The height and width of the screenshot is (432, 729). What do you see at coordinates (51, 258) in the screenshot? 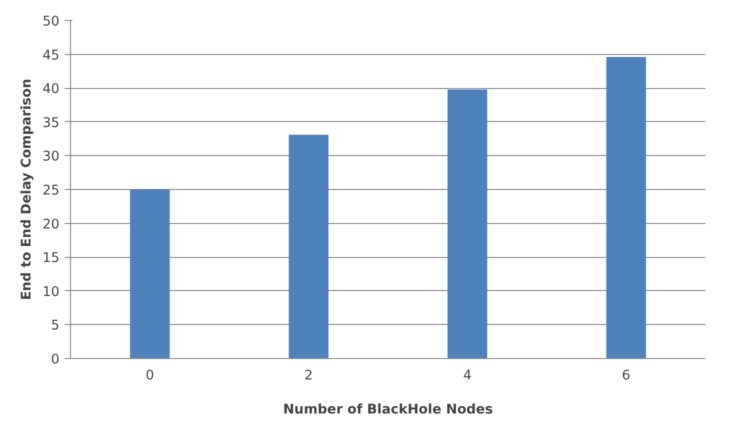
I see `y-tick-label: 15` at bounding box center [51, 258].